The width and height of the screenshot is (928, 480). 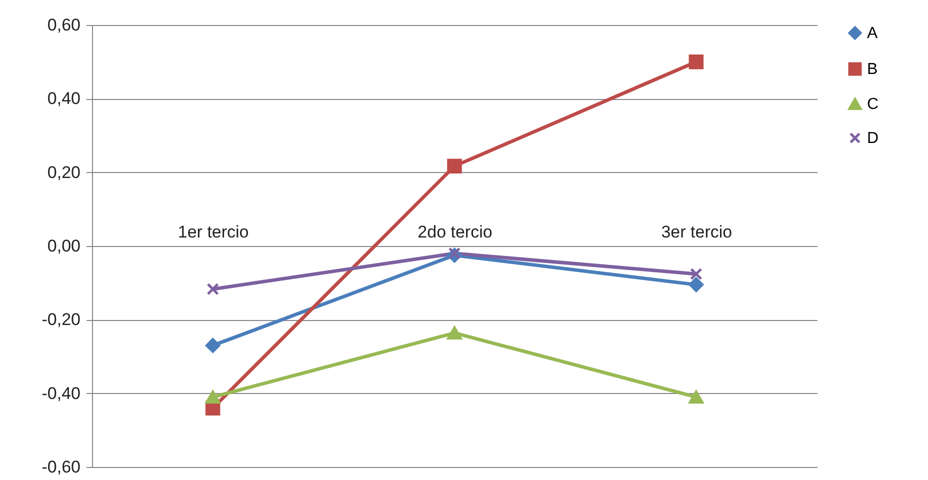 What do you see at coordinates (63, 98) in the screenshot?
I see `y-tick-label: 0,40` at bounding box center [63, 98].